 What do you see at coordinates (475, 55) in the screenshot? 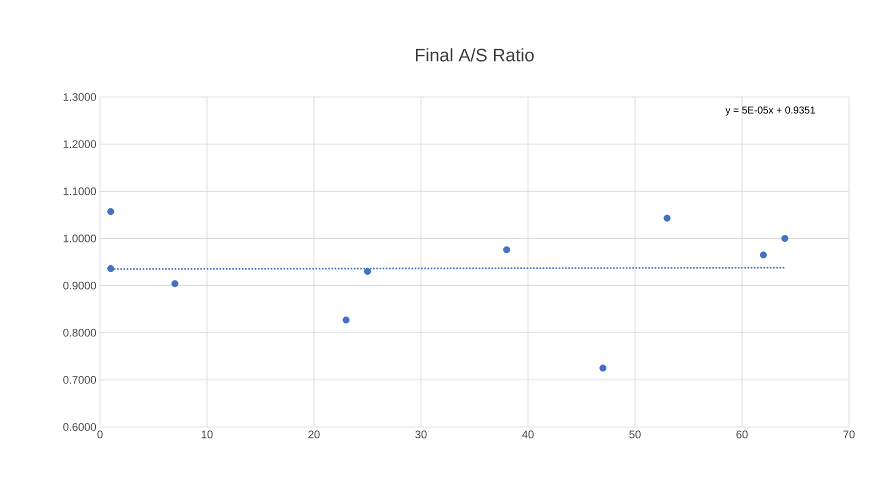
I see `chart-title: Final A/S Ratio` at bounding box center [475, 55].